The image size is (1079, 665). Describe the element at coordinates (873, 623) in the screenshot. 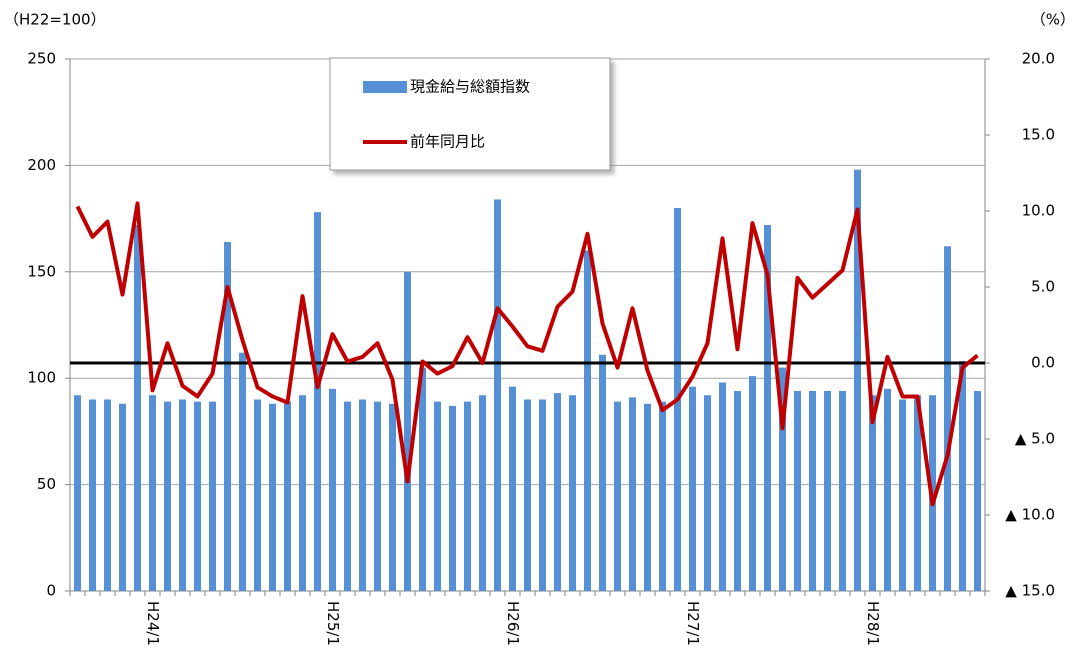

I see `x-tick-label: H28/1` at that location.